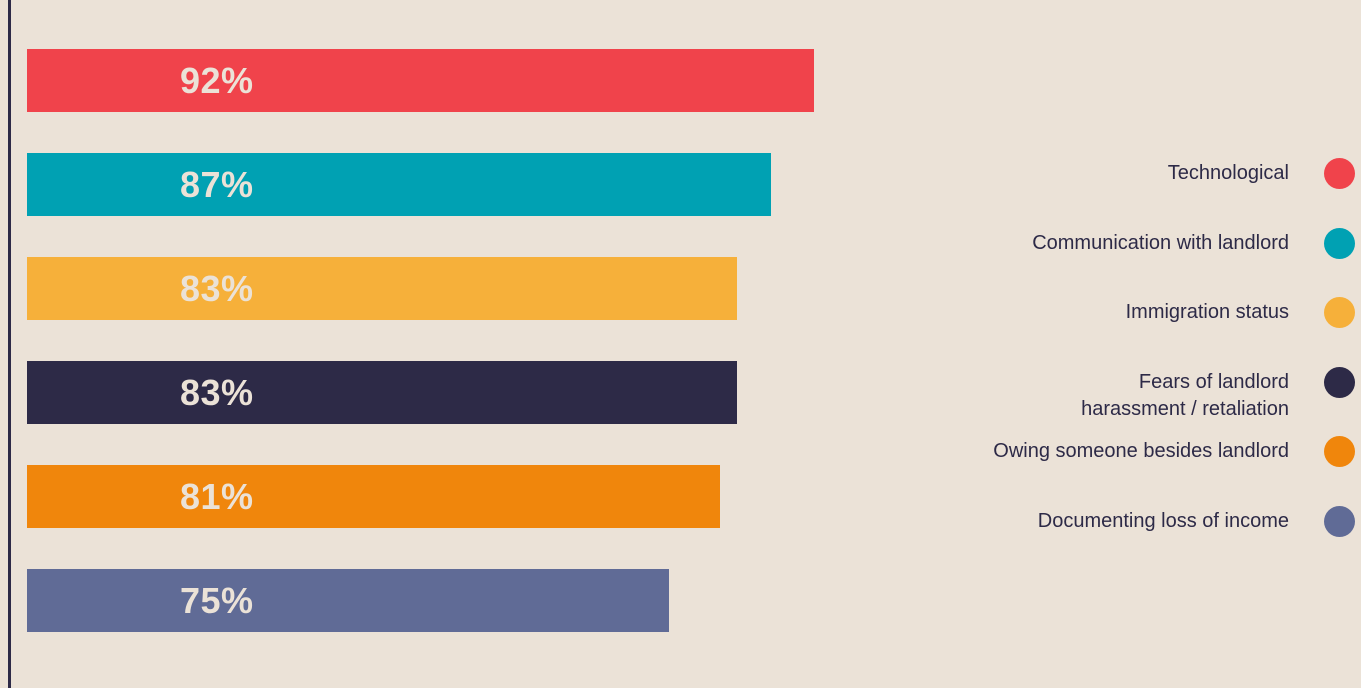  Describe the element at coordinates (373, 496) in the screenshot. I see `bar: 81%` at that location.